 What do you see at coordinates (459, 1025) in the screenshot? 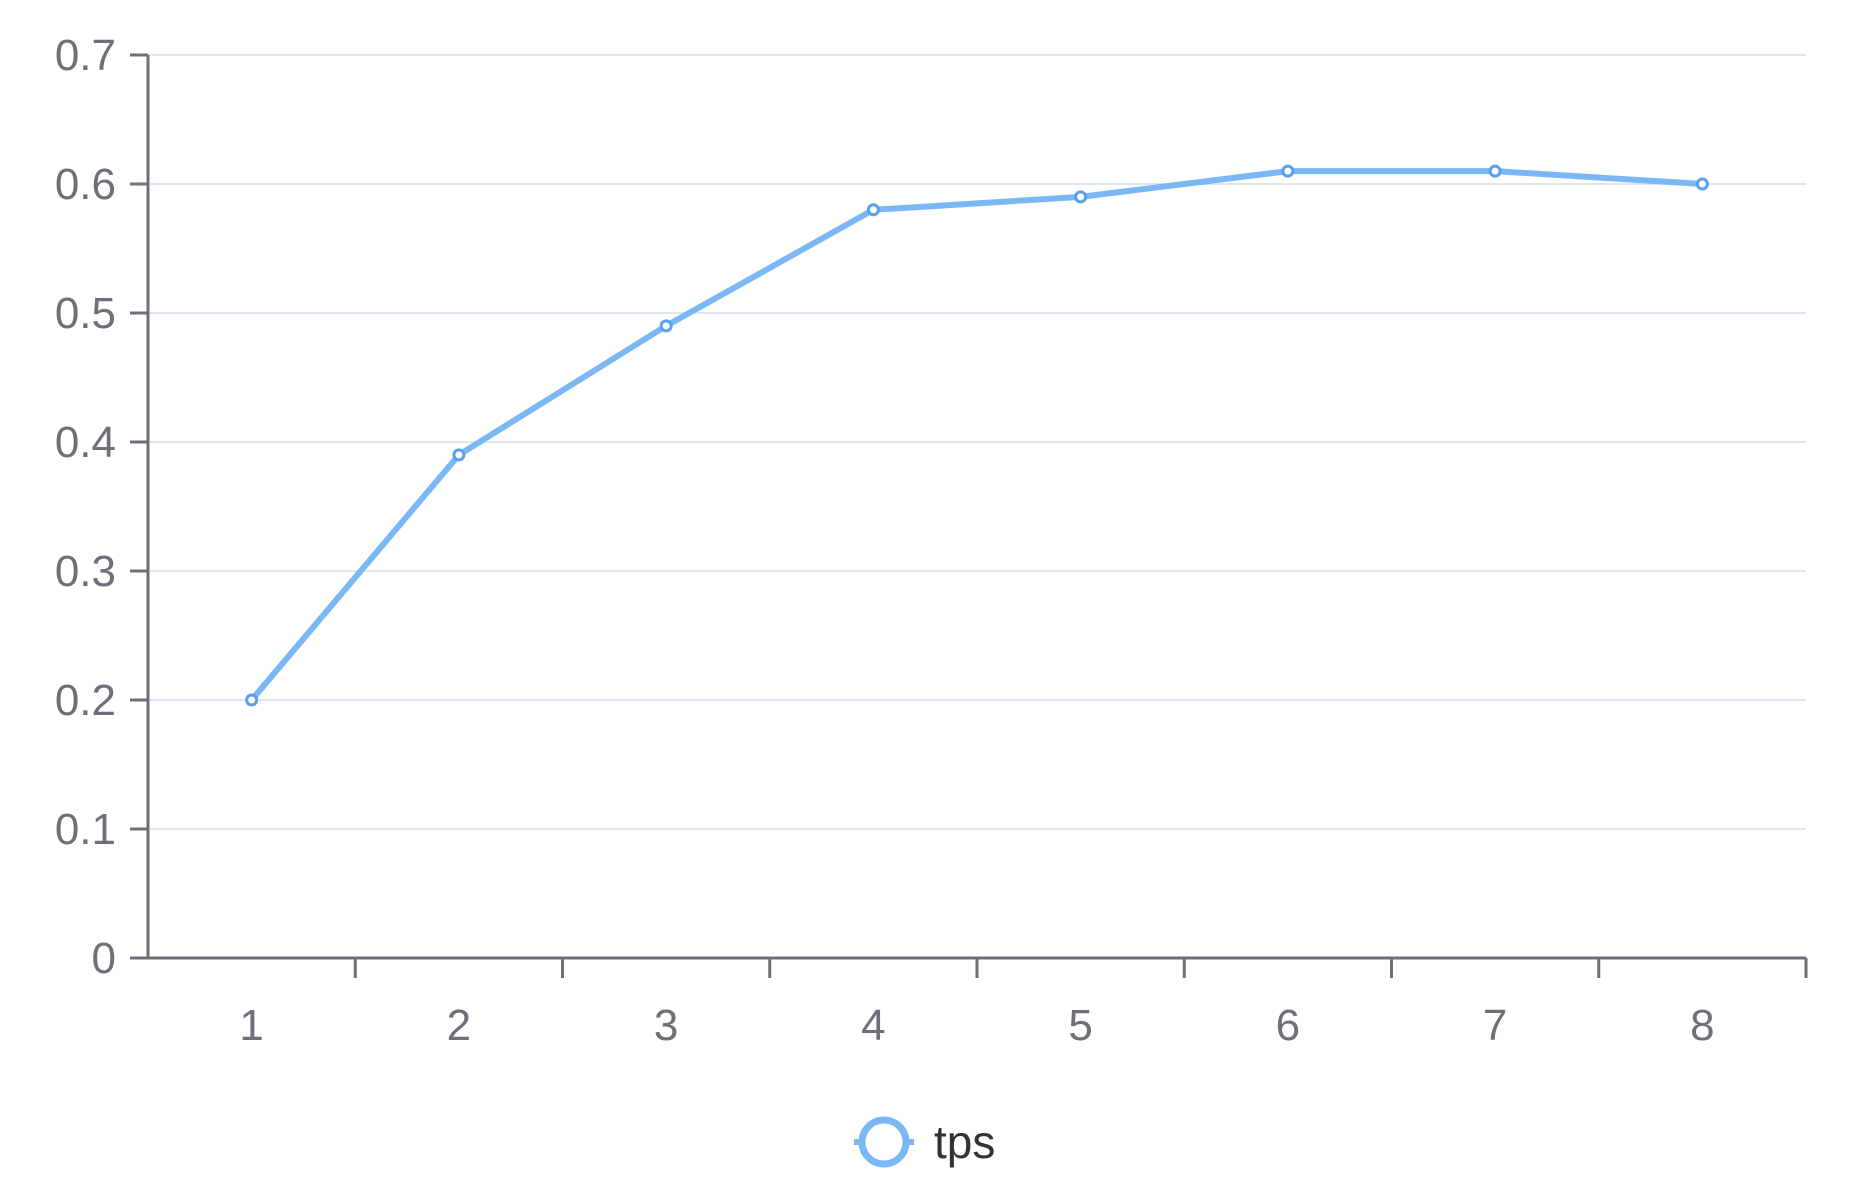
I see `x-tick-label: 2` at bounding box center [459, 1025].